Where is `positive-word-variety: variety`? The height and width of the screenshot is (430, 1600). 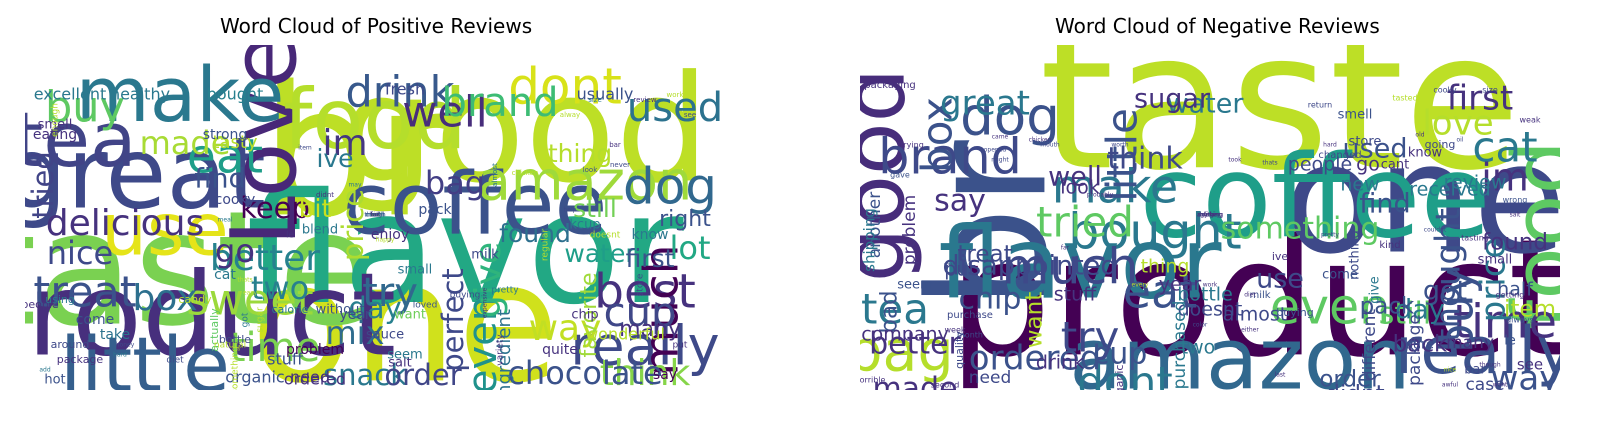 positive-word-variety: variety is located at coordinates (501, 350).